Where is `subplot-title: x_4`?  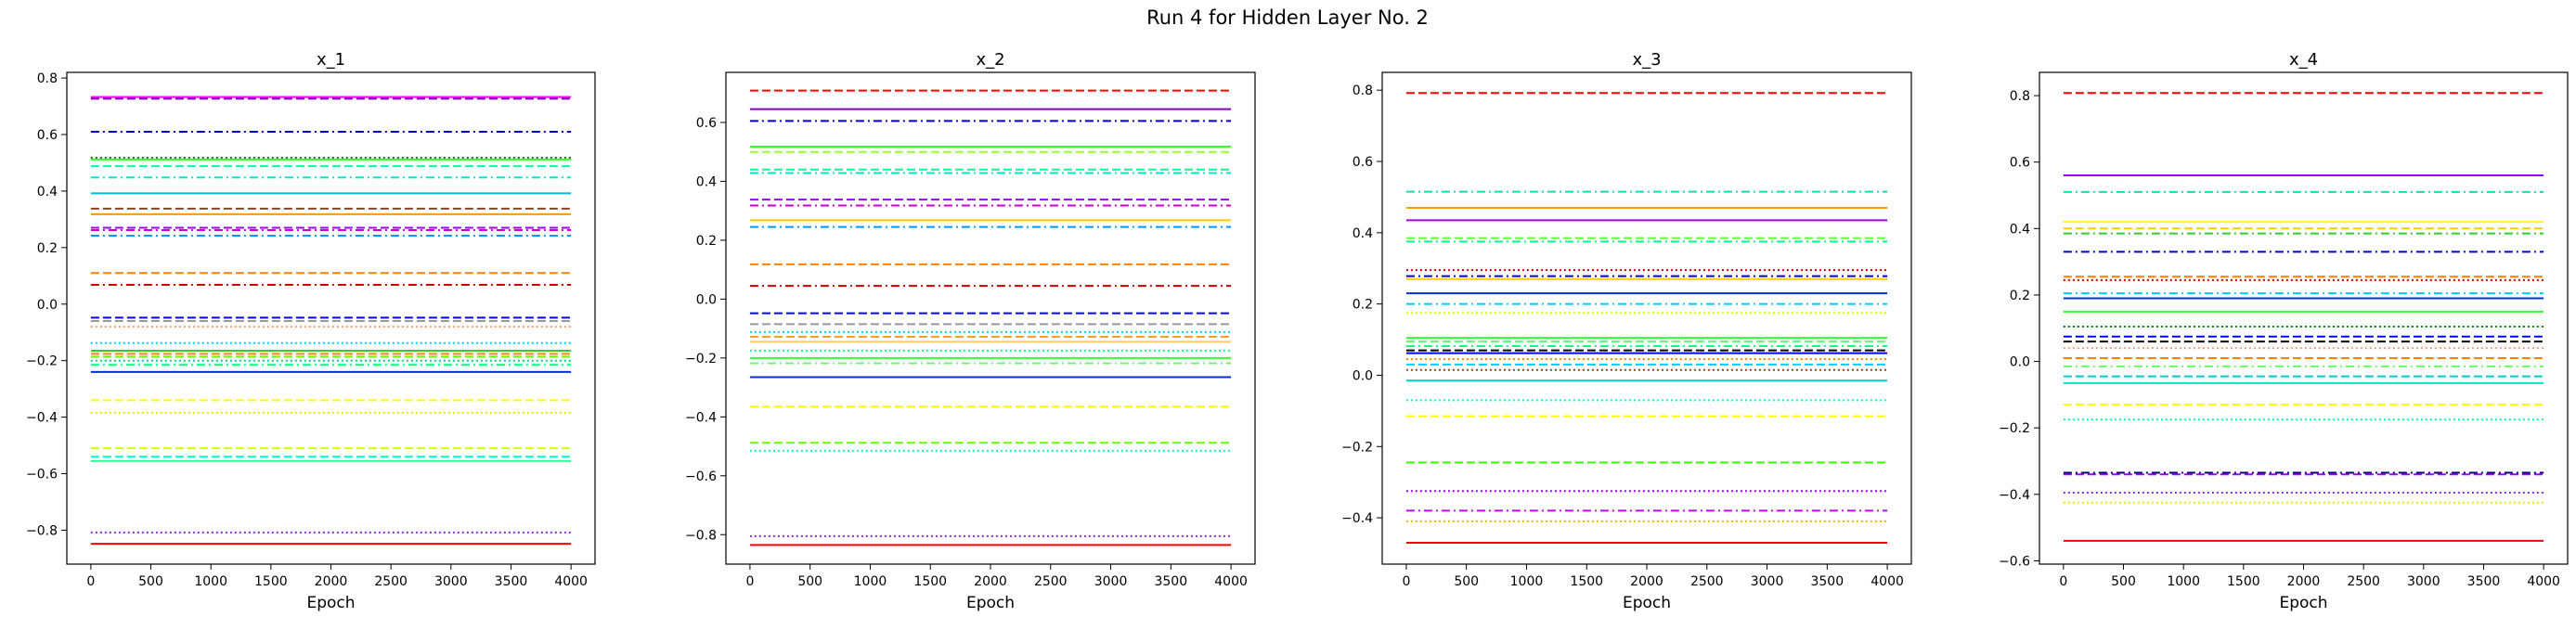
subplot-title: x_4 is located at coordinates (2303, 60).